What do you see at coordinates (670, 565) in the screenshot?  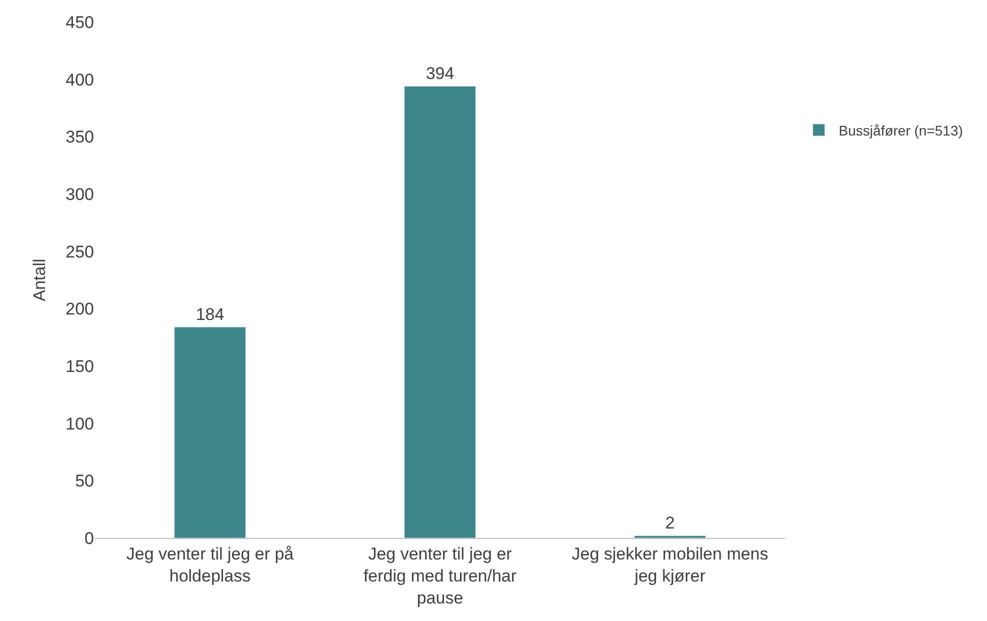 I see `x-tick-label: Jeg sjekker mobilen mens jeg kjører` at bounding box center [670, 565].